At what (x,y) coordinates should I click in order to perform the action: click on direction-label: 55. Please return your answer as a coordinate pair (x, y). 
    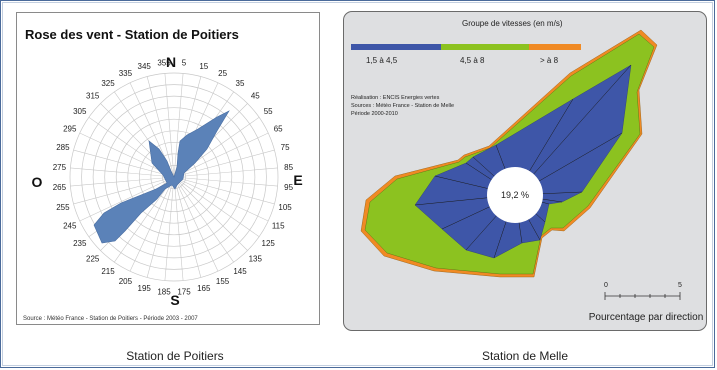
    Looking at the image, I should click on (268, 111).